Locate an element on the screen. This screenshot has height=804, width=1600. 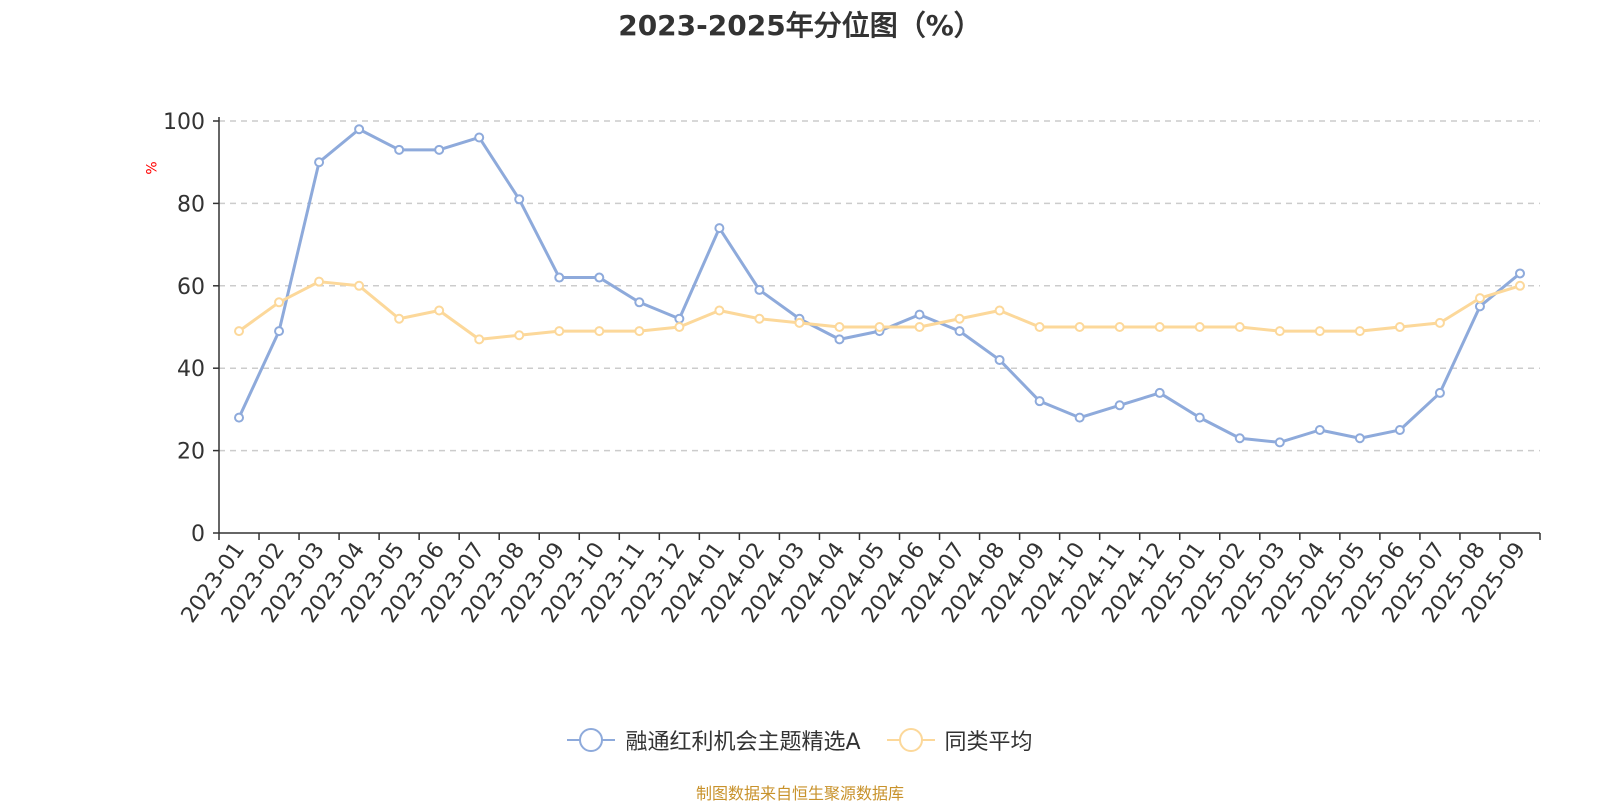
legend-label-series-1: 融通红利机会主题精选A is located at coordinates (743, 742).